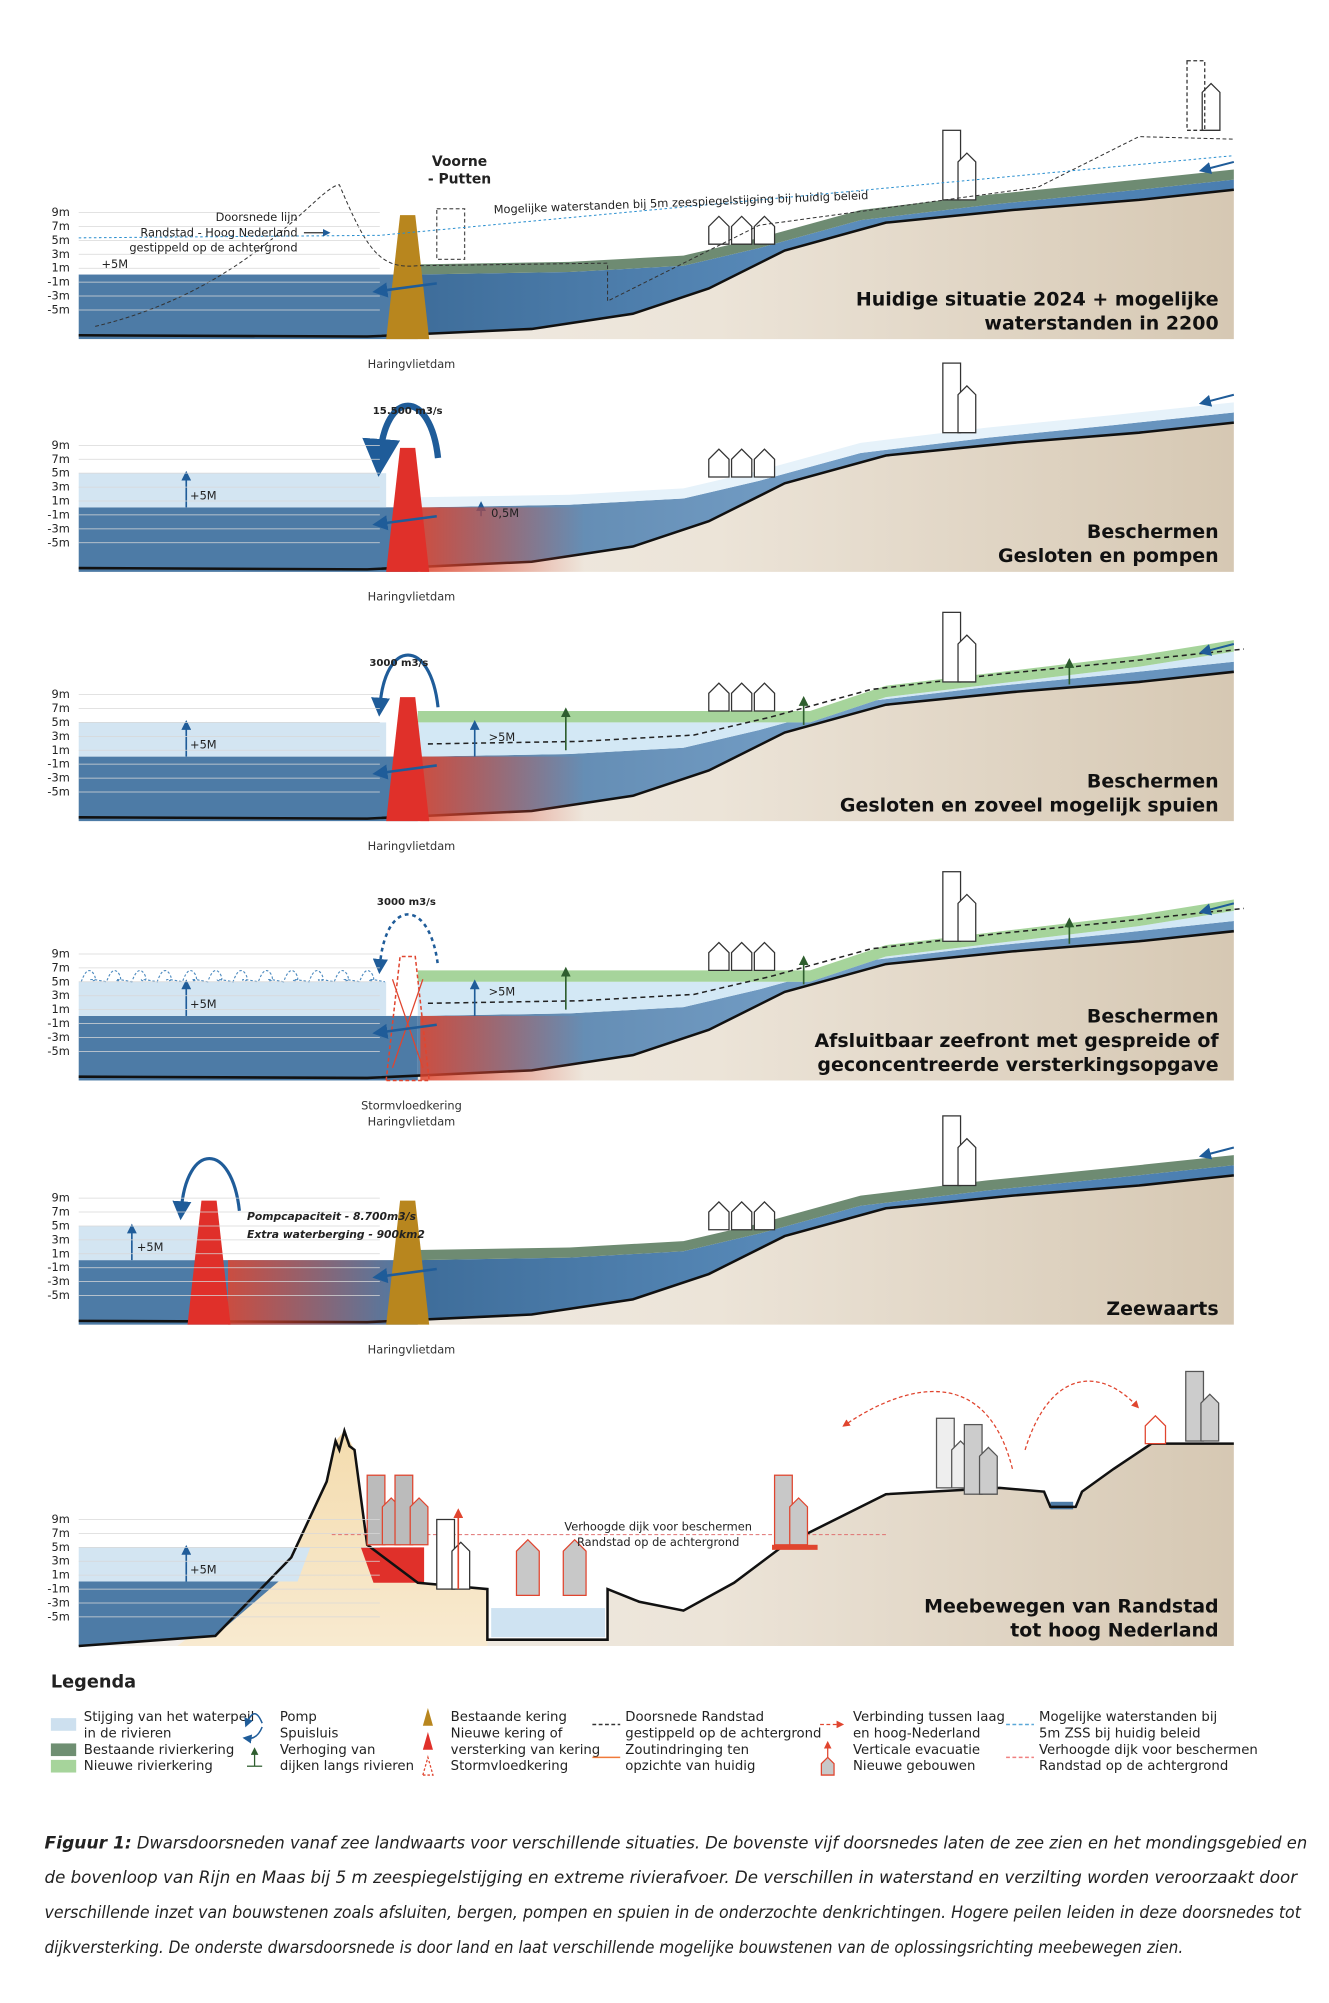 The image size is (1329, 2003). What do you see at coordinates (505, 513) in the screenshot?
I see `annotation: 0,5M` at bounding box center [505, 513].